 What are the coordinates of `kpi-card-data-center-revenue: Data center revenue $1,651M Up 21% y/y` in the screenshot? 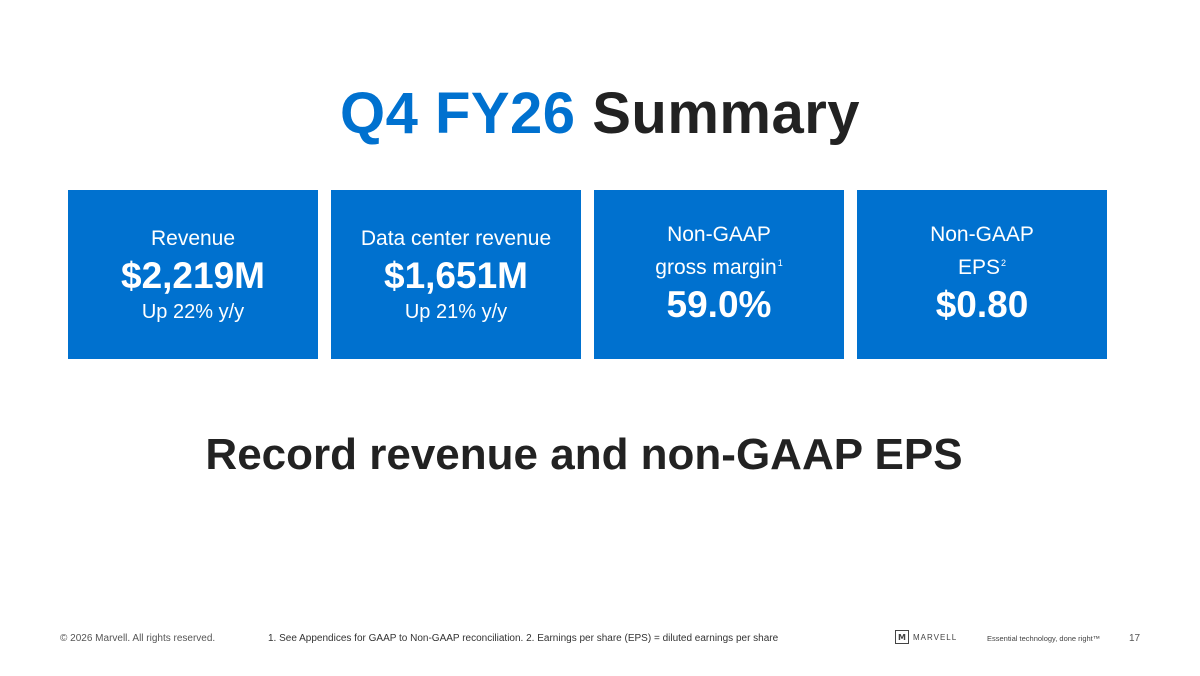 It's located at (456, 274).